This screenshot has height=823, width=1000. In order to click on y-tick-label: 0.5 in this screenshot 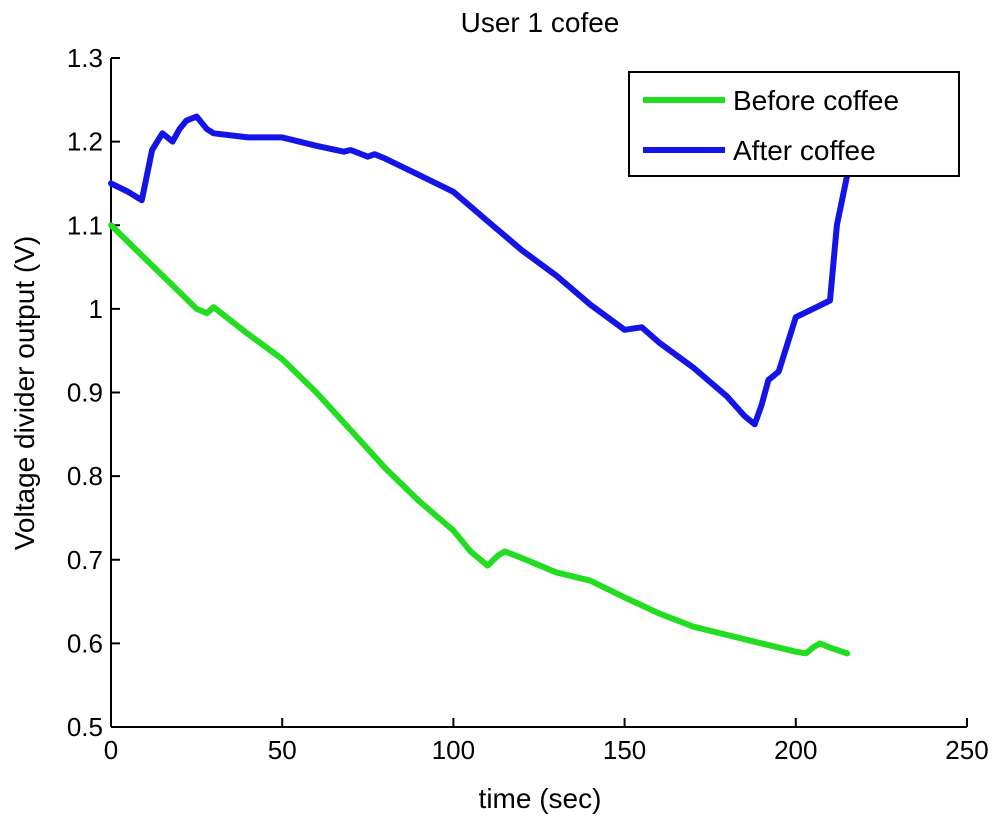, I will do `click(85, 727)`.